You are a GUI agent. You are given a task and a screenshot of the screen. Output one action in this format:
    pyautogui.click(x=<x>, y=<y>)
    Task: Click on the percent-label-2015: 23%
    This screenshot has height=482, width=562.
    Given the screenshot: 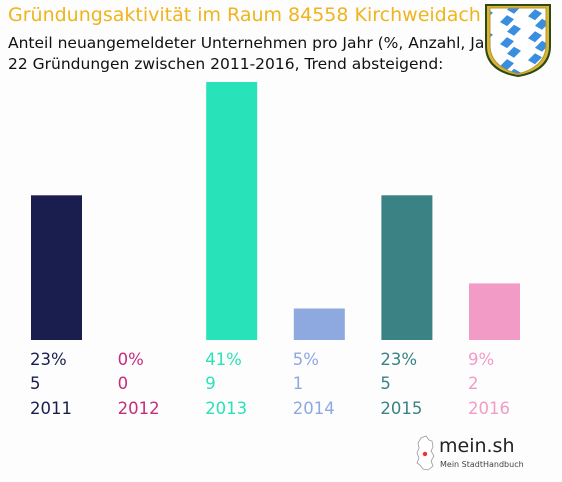 What is the action you would take?
    pyautogui.click(x=398, y=359)
    